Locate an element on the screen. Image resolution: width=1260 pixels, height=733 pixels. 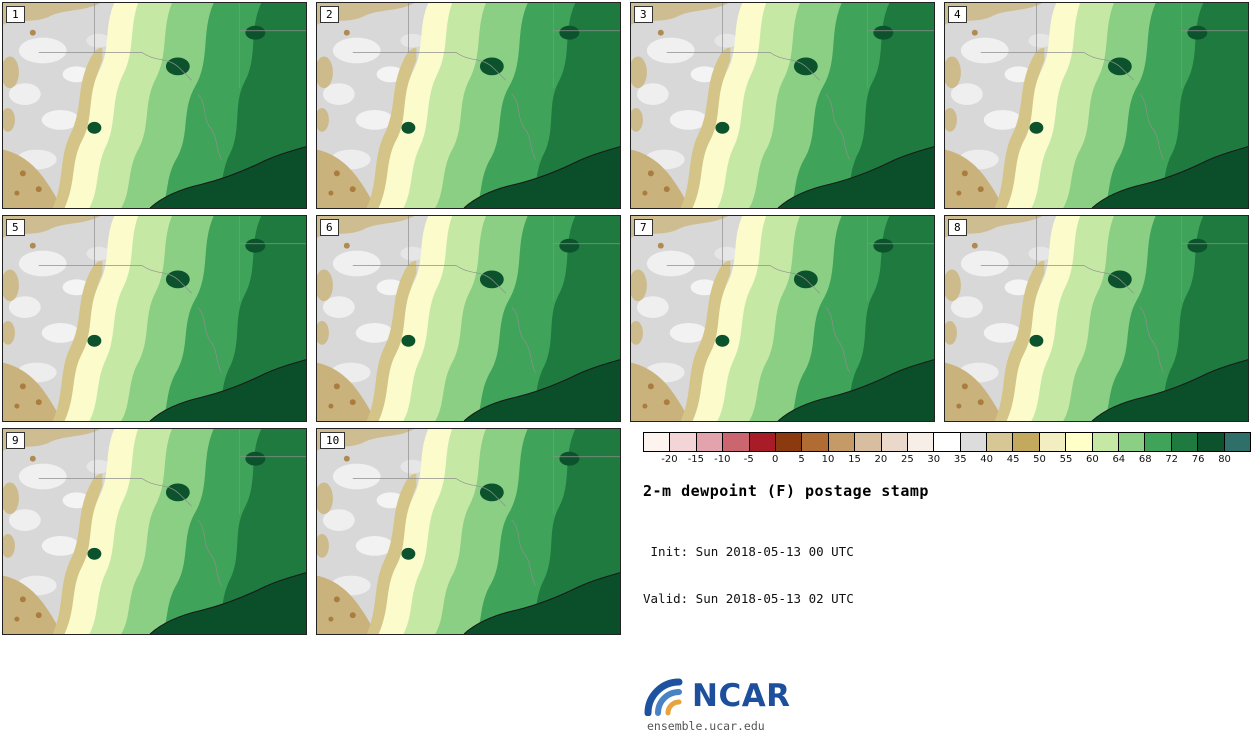
ensemble-member-panel: 9 is located at coordinates (154, 531).